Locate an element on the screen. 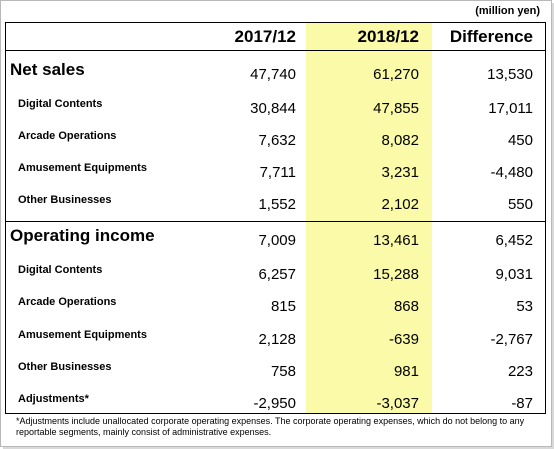  value-2017: 7,632 is located at coordinates (277, 140).